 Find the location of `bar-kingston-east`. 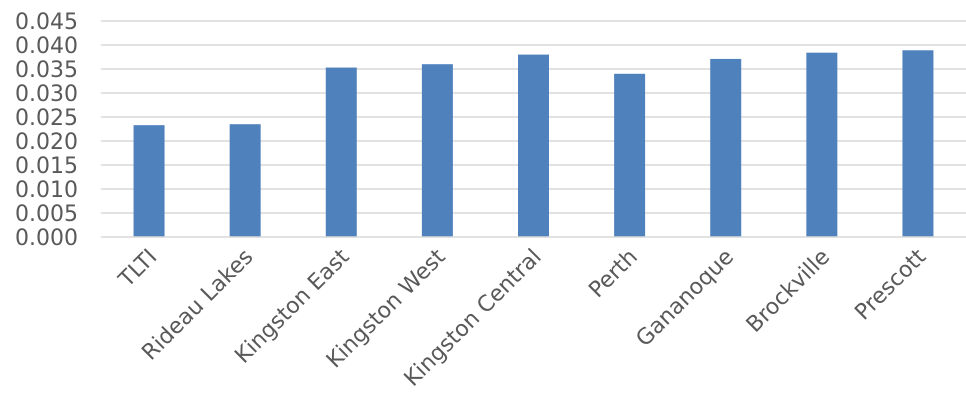

bar-kingston-east is located at coordinates (341, 152).